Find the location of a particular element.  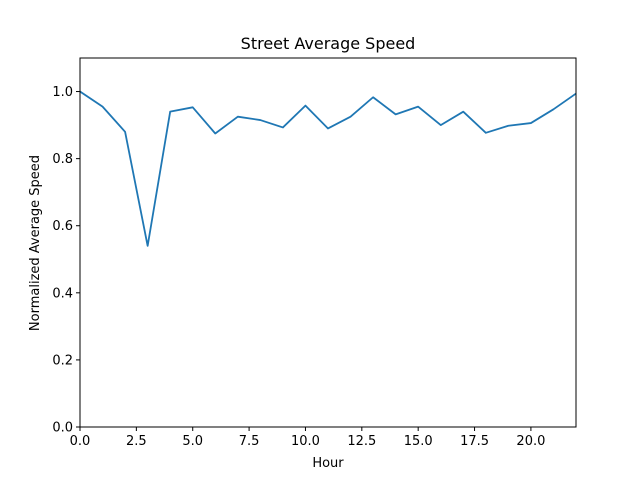

x-tick-label: 5.0 is located at coordinates (192, 441).